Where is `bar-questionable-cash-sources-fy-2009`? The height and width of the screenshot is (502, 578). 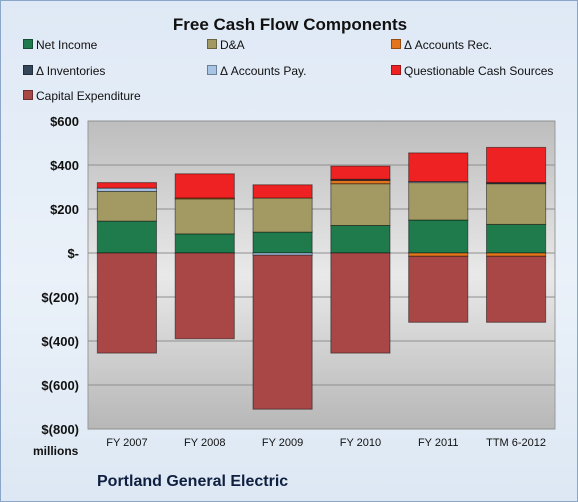 bar-questionable-cash-sources-fy-2009 is located at coordinates (282, 191).